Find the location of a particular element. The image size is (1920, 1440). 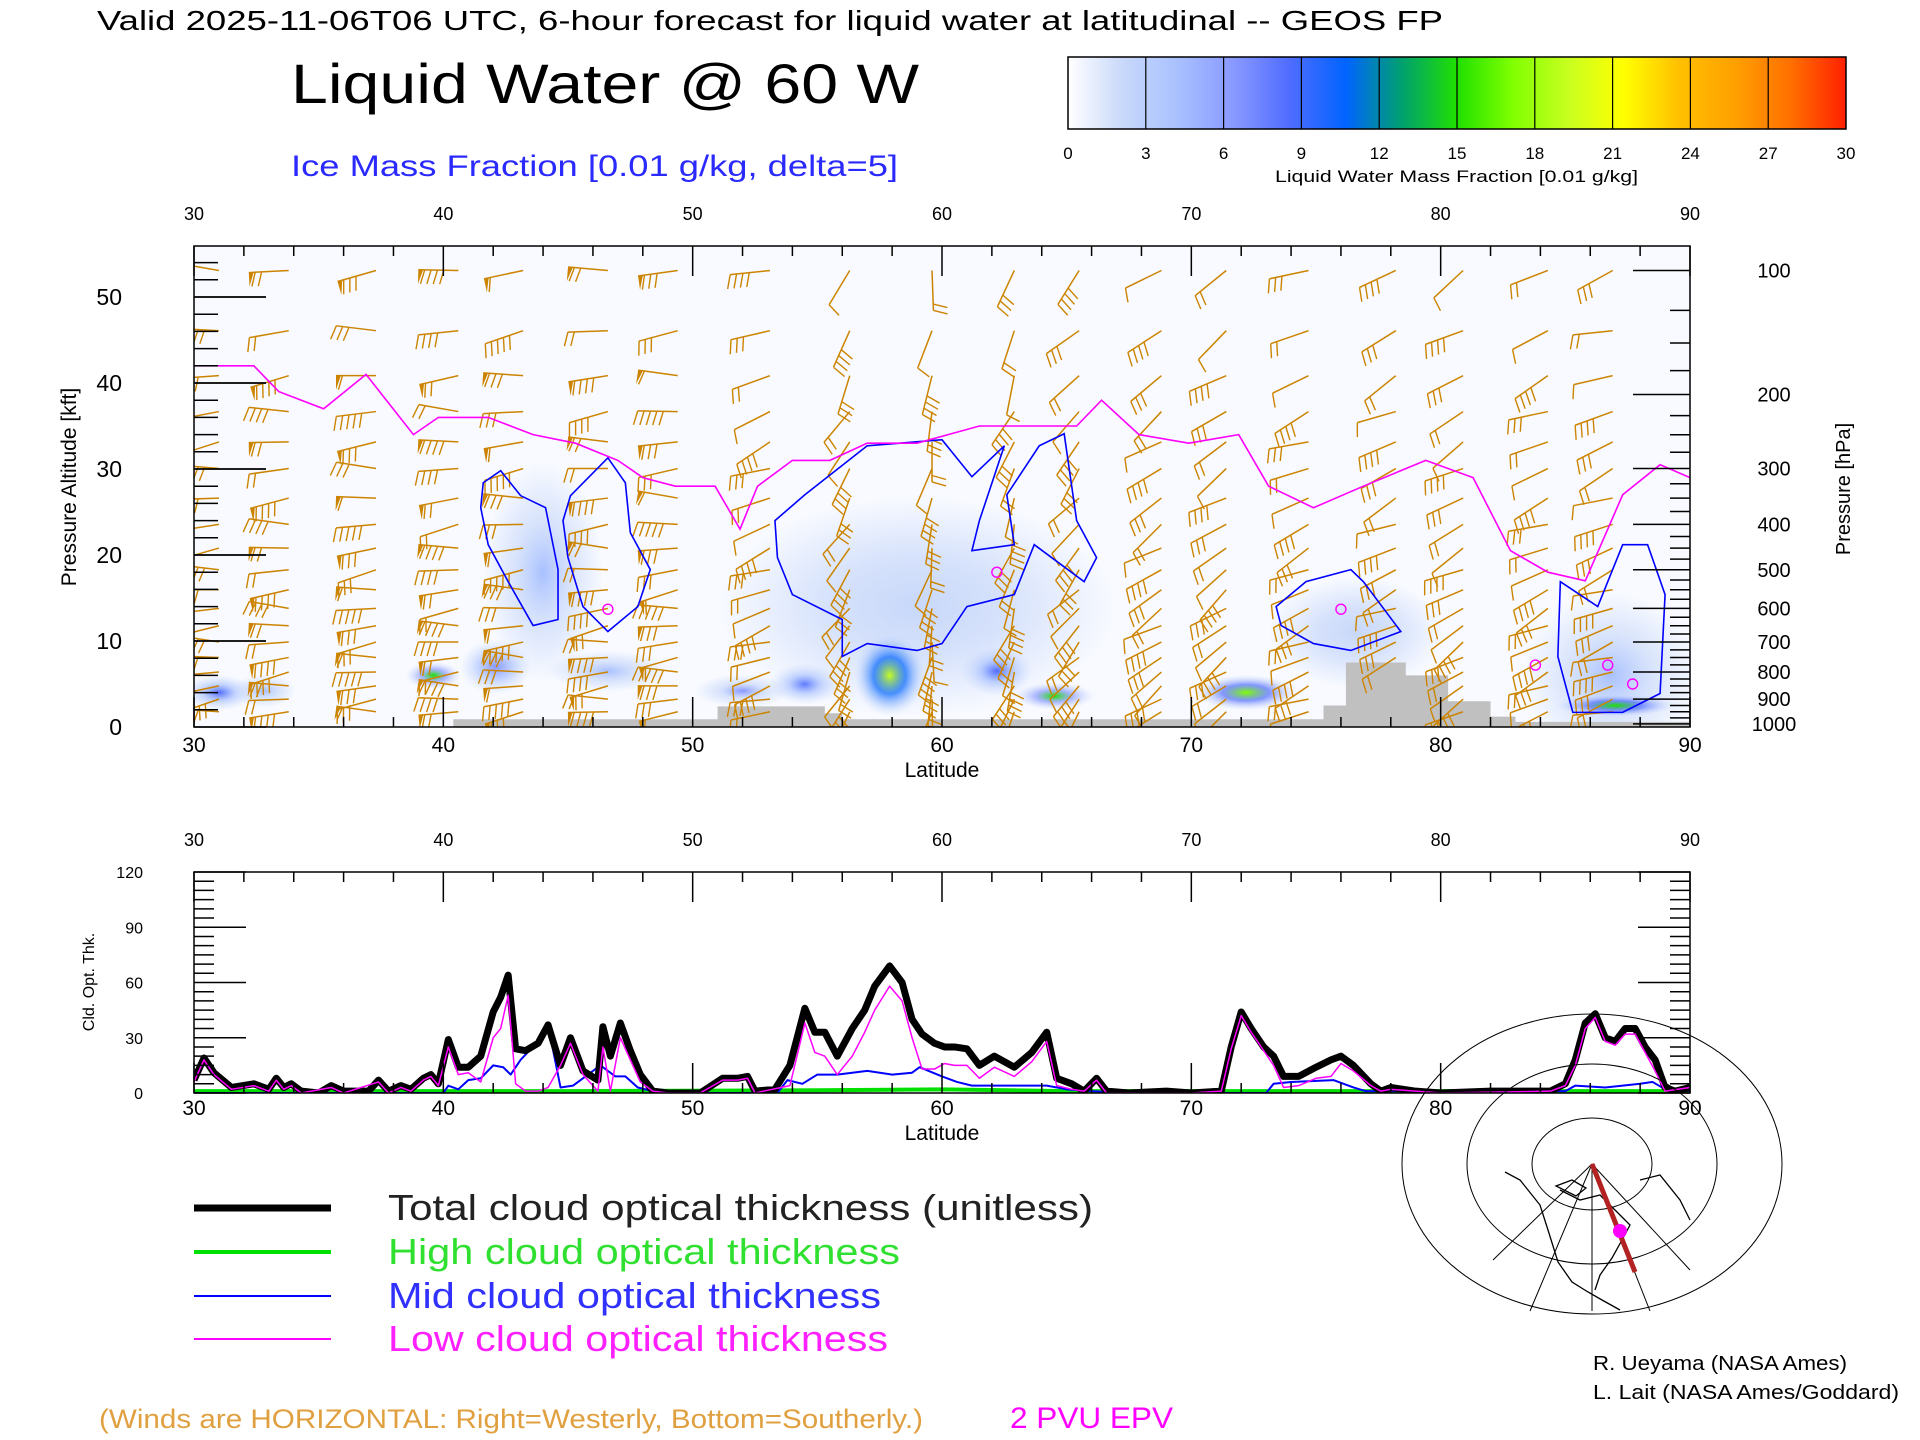

legend-label-low: Low cloud optical thickness is located at coordinates (638, 1338).